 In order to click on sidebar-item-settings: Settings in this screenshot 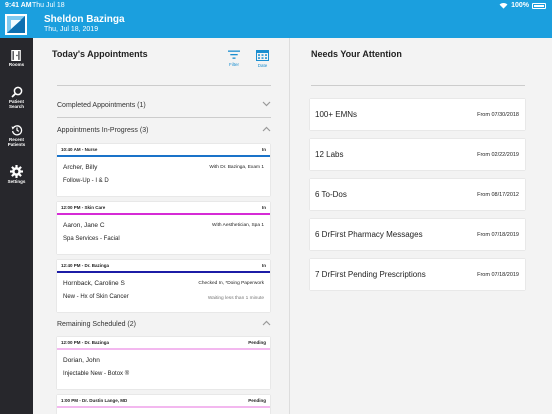, I will do `click(16, 174)`.